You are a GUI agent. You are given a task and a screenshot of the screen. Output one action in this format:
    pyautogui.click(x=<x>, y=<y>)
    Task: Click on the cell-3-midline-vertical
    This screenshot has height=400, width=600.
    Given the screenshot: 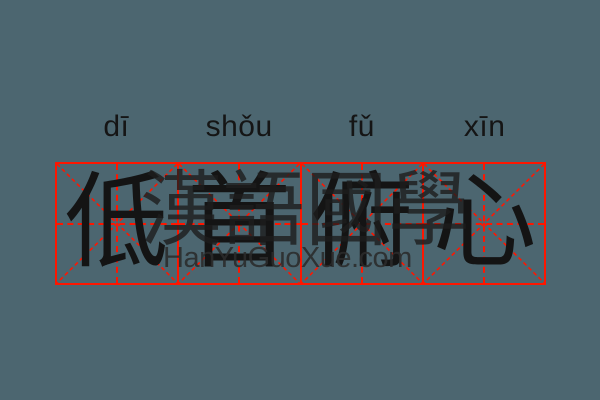 What is the action you would take?
    pyautogui.click(x=361, y=223)
    